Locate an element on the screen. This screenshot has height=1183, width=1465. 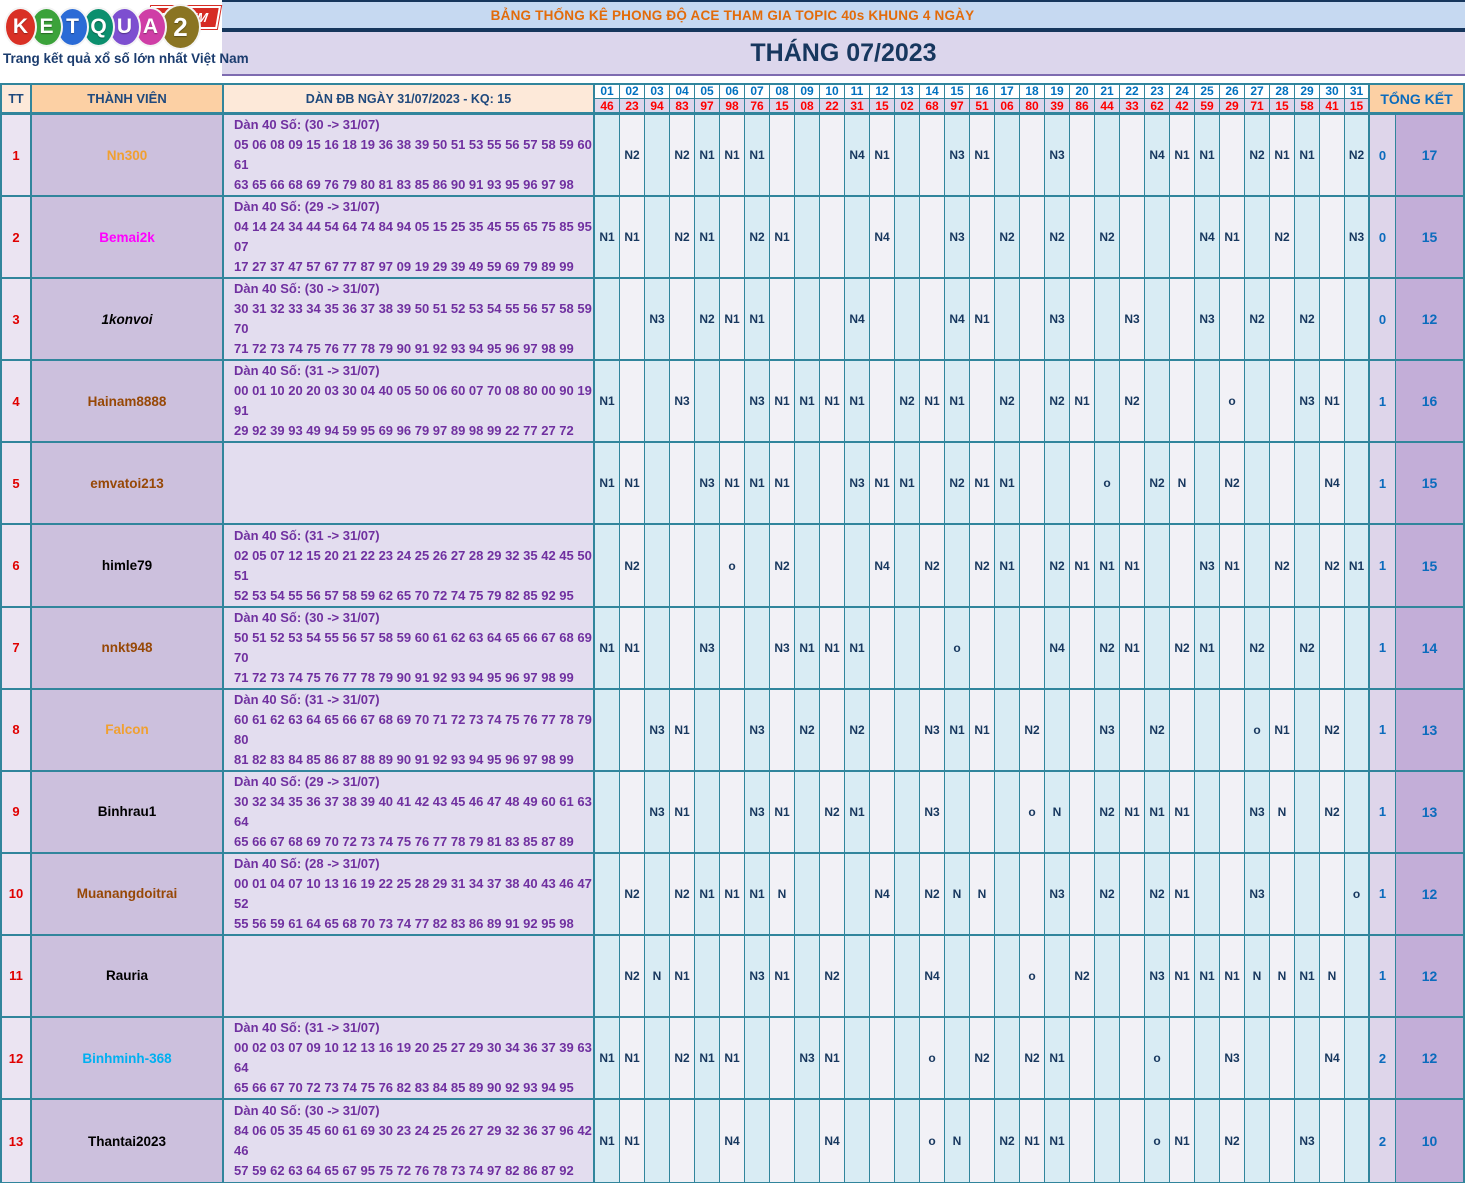
day-number: 30 is located at coordinates (1332, 92).